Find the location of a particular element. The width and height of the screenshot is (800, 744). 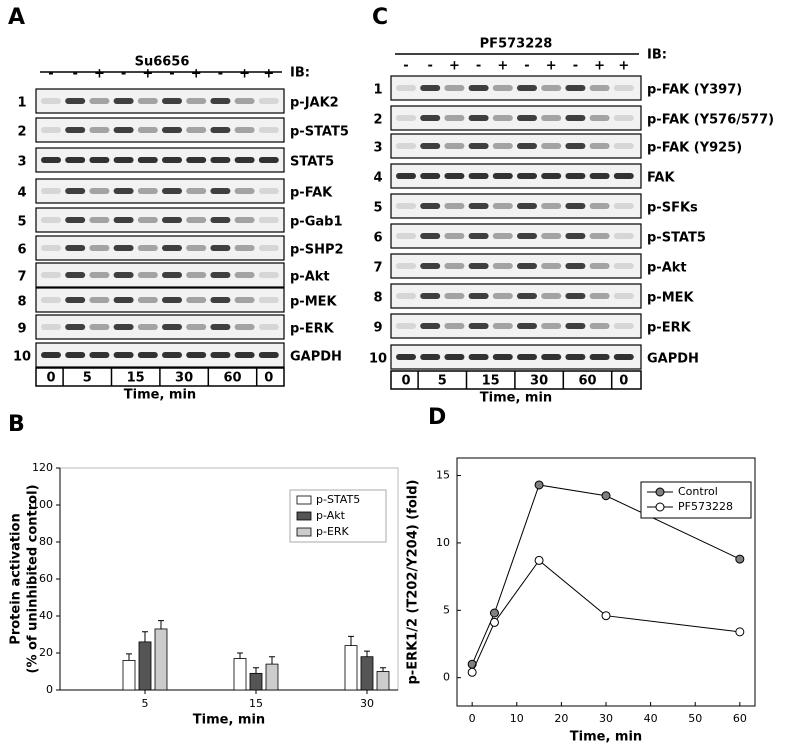

row-label: GAPDH is located at coordinates (673, 359).